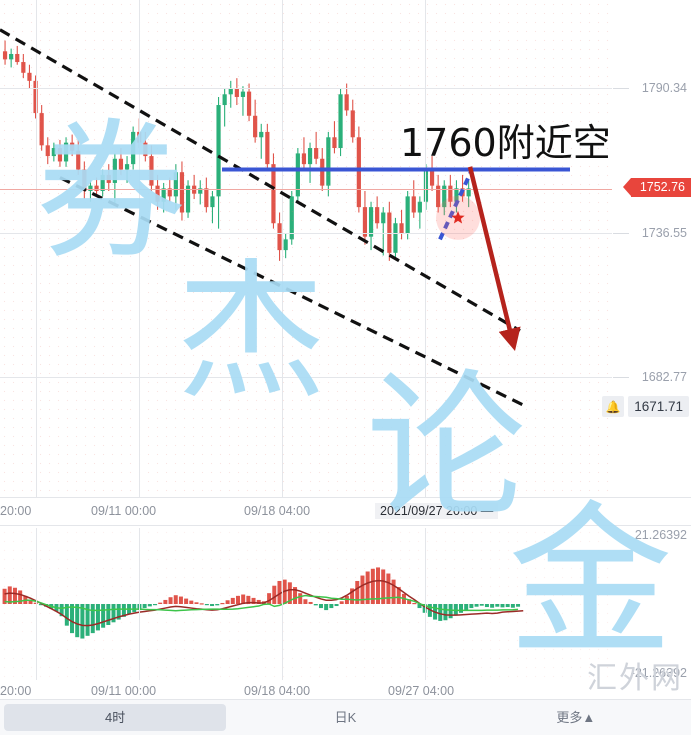 Image resolution: width=691 pixels, height=735 pixels. Describe the element at coordinates (16, 691) in the screenshot. I see `macd-xtick-0: 20:00` at that location.